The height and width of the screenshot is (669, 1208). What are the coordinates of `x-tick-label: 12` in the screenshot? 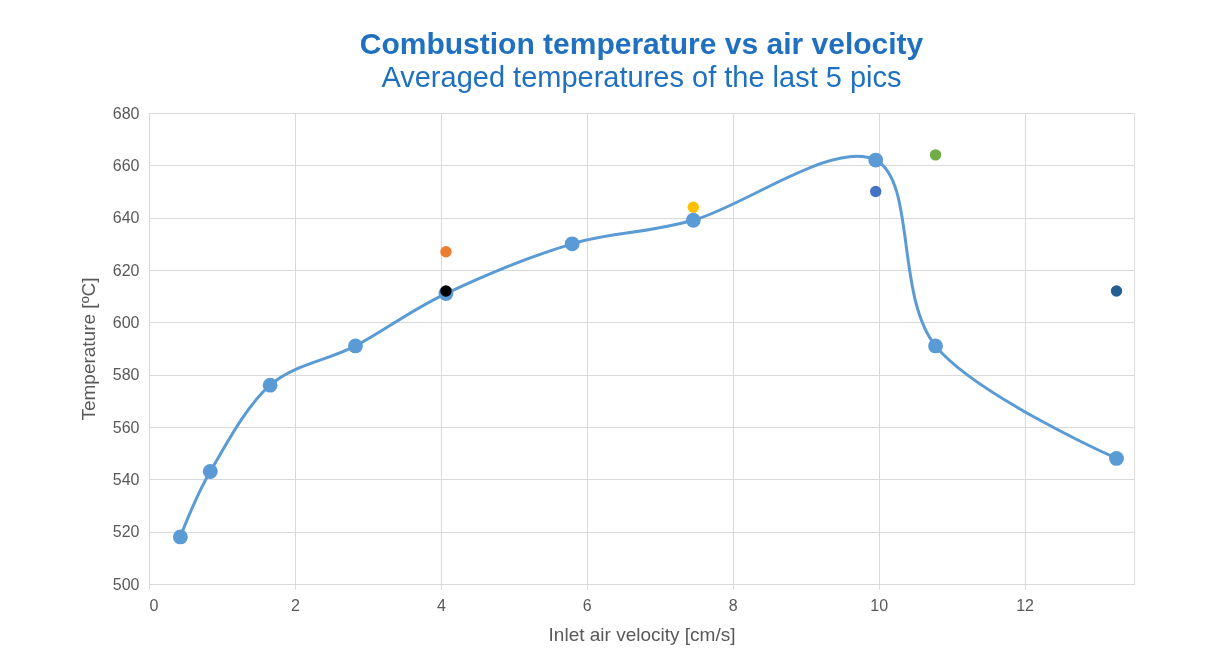 It's located at (1025, 605).